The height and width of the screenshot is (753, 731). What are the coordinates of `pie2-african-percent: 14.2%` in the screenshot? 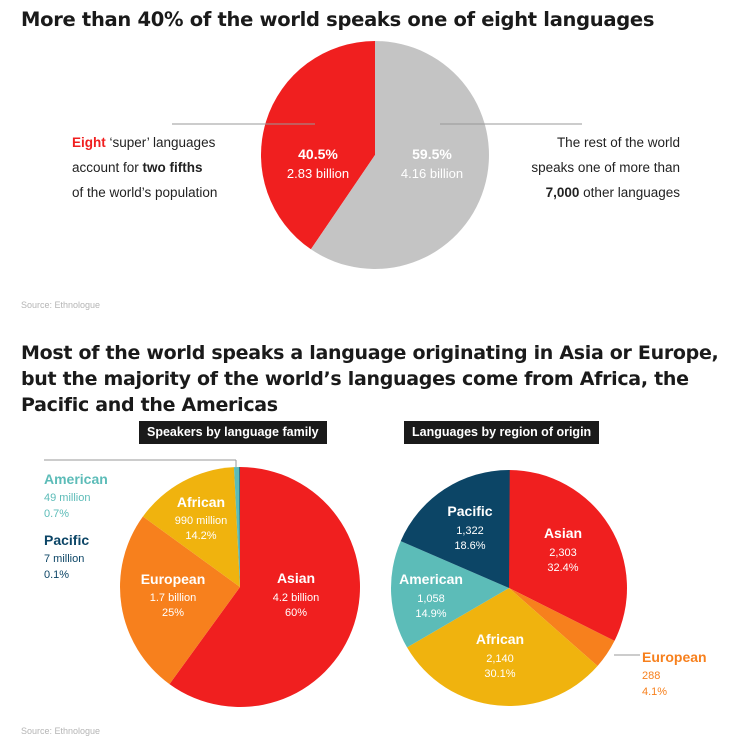 It's located at (200, 536).